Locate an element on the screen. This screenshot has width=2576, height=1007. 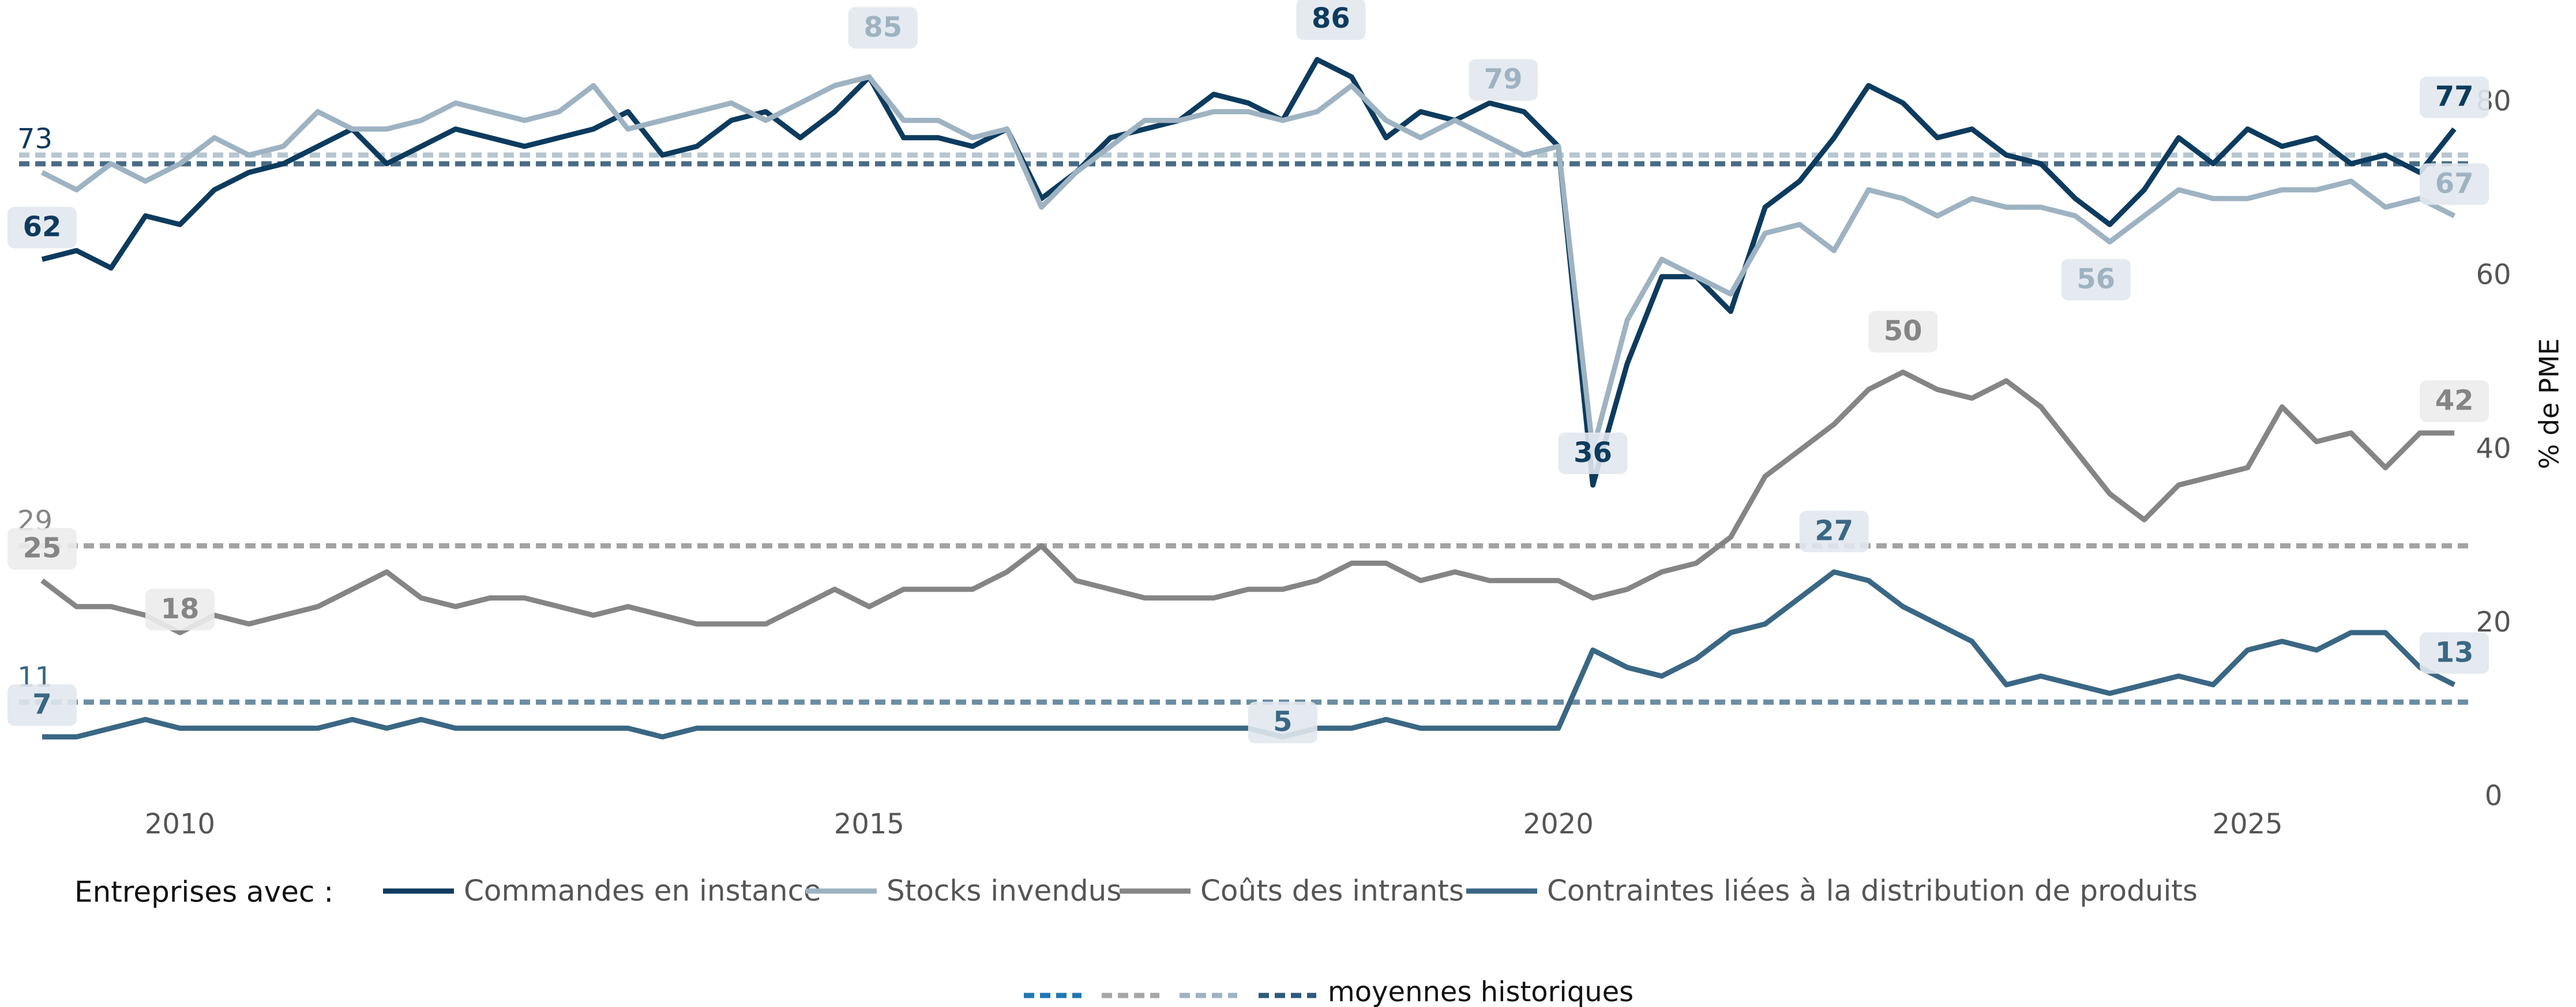
value-label: 18 is located at coordinates (180, 609).